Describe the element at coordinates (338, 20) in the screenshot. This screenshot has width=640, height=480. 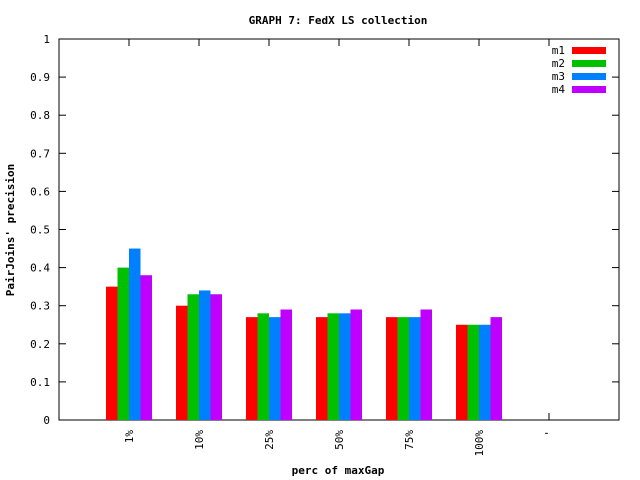
I see `chart-title: GRAPH 7: FedX LS collection` at that location.